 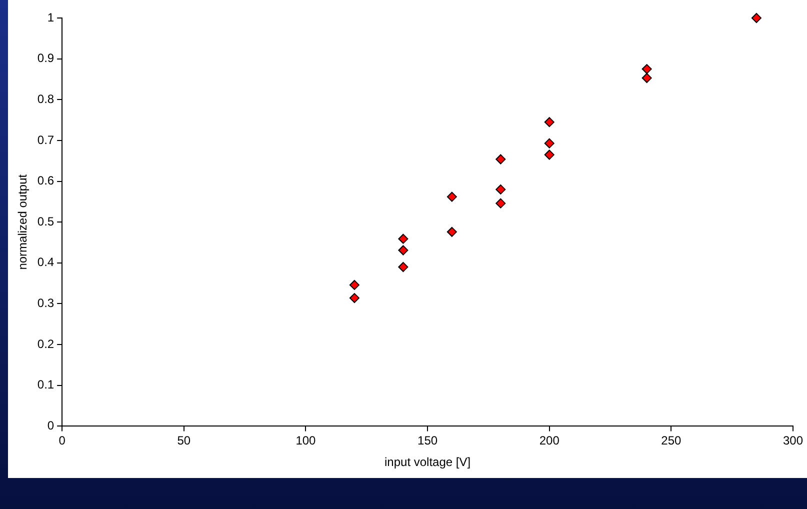 What do you see at coordinates (427, 462) in the screenshot?
I see `x-axis-title: input voltage [V]` at bounding box center [427, 462].